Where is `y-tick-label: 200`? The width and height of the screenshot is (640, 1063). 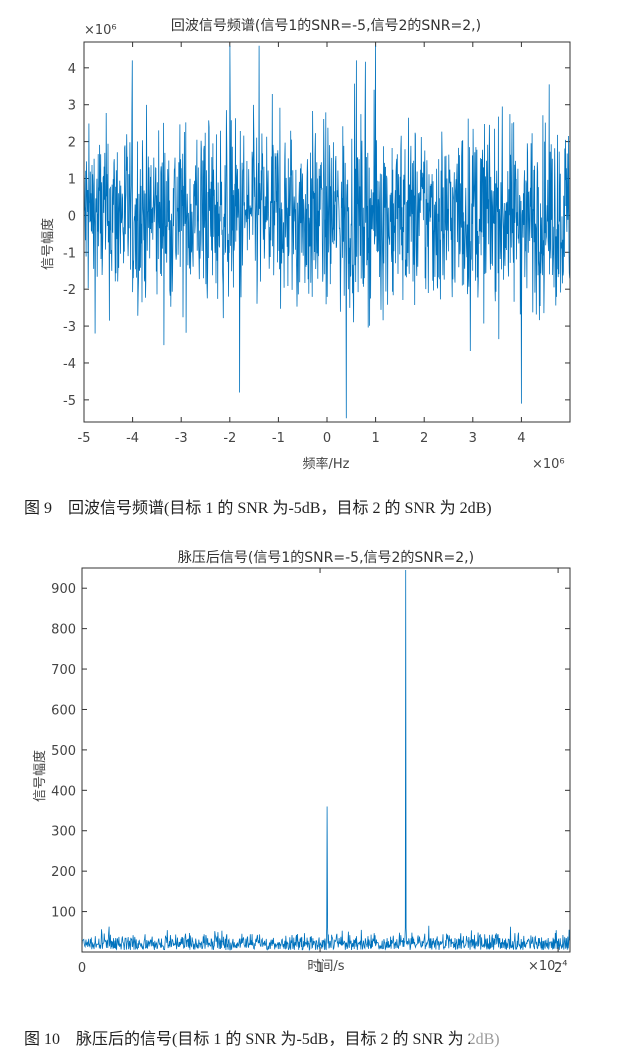 y-tick-label: 200 is located at coordinates (63, 872).